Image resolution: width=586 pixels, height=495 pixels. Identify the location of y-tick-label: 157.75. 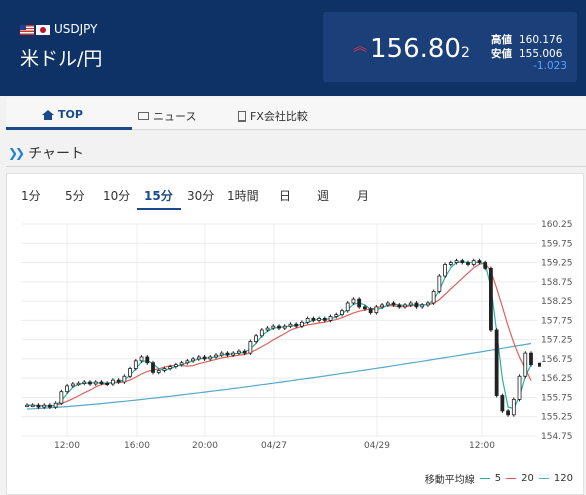
(557, 321).